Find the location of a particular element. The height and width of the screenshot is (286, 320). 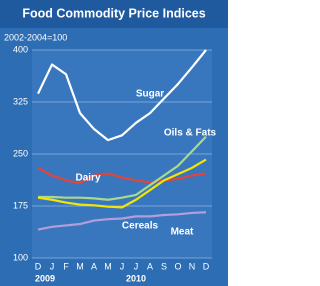

series-label: Sugar is located at coordinates (150, 94).